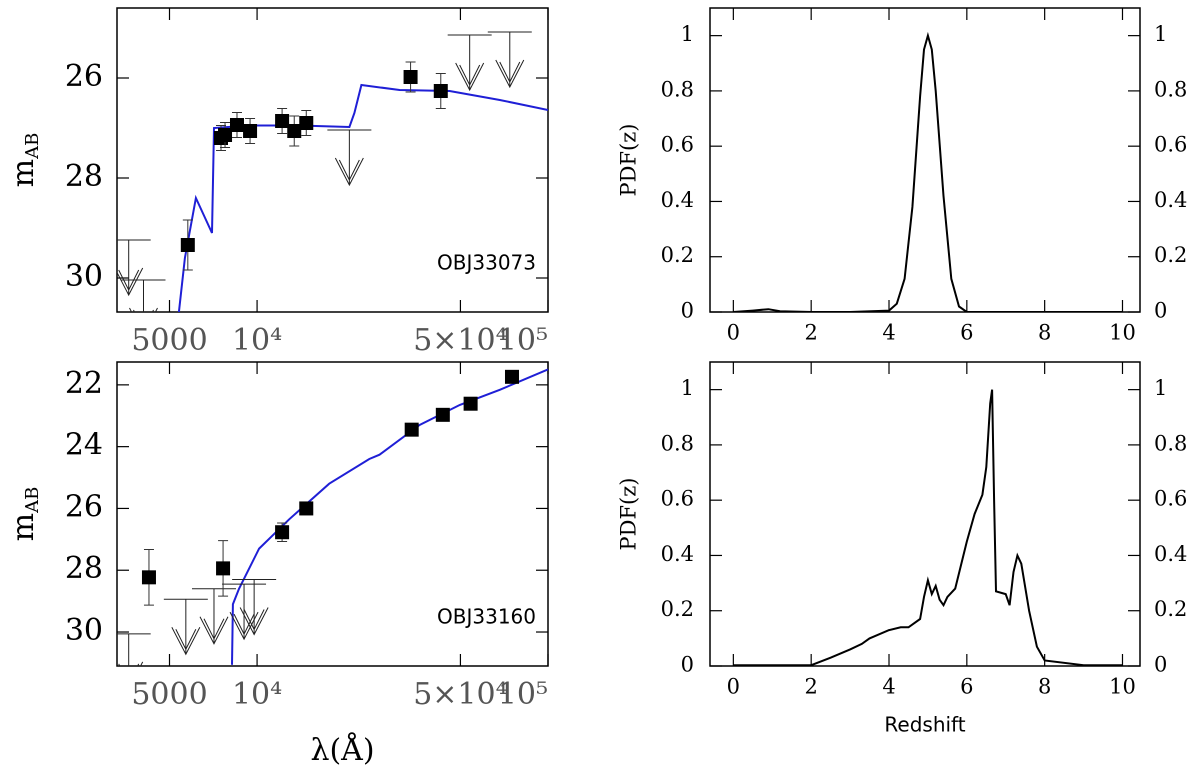  Describe the element at coordinates (486, 263) in the screenshot. I see `panel-label: OBJ33073` at that location.